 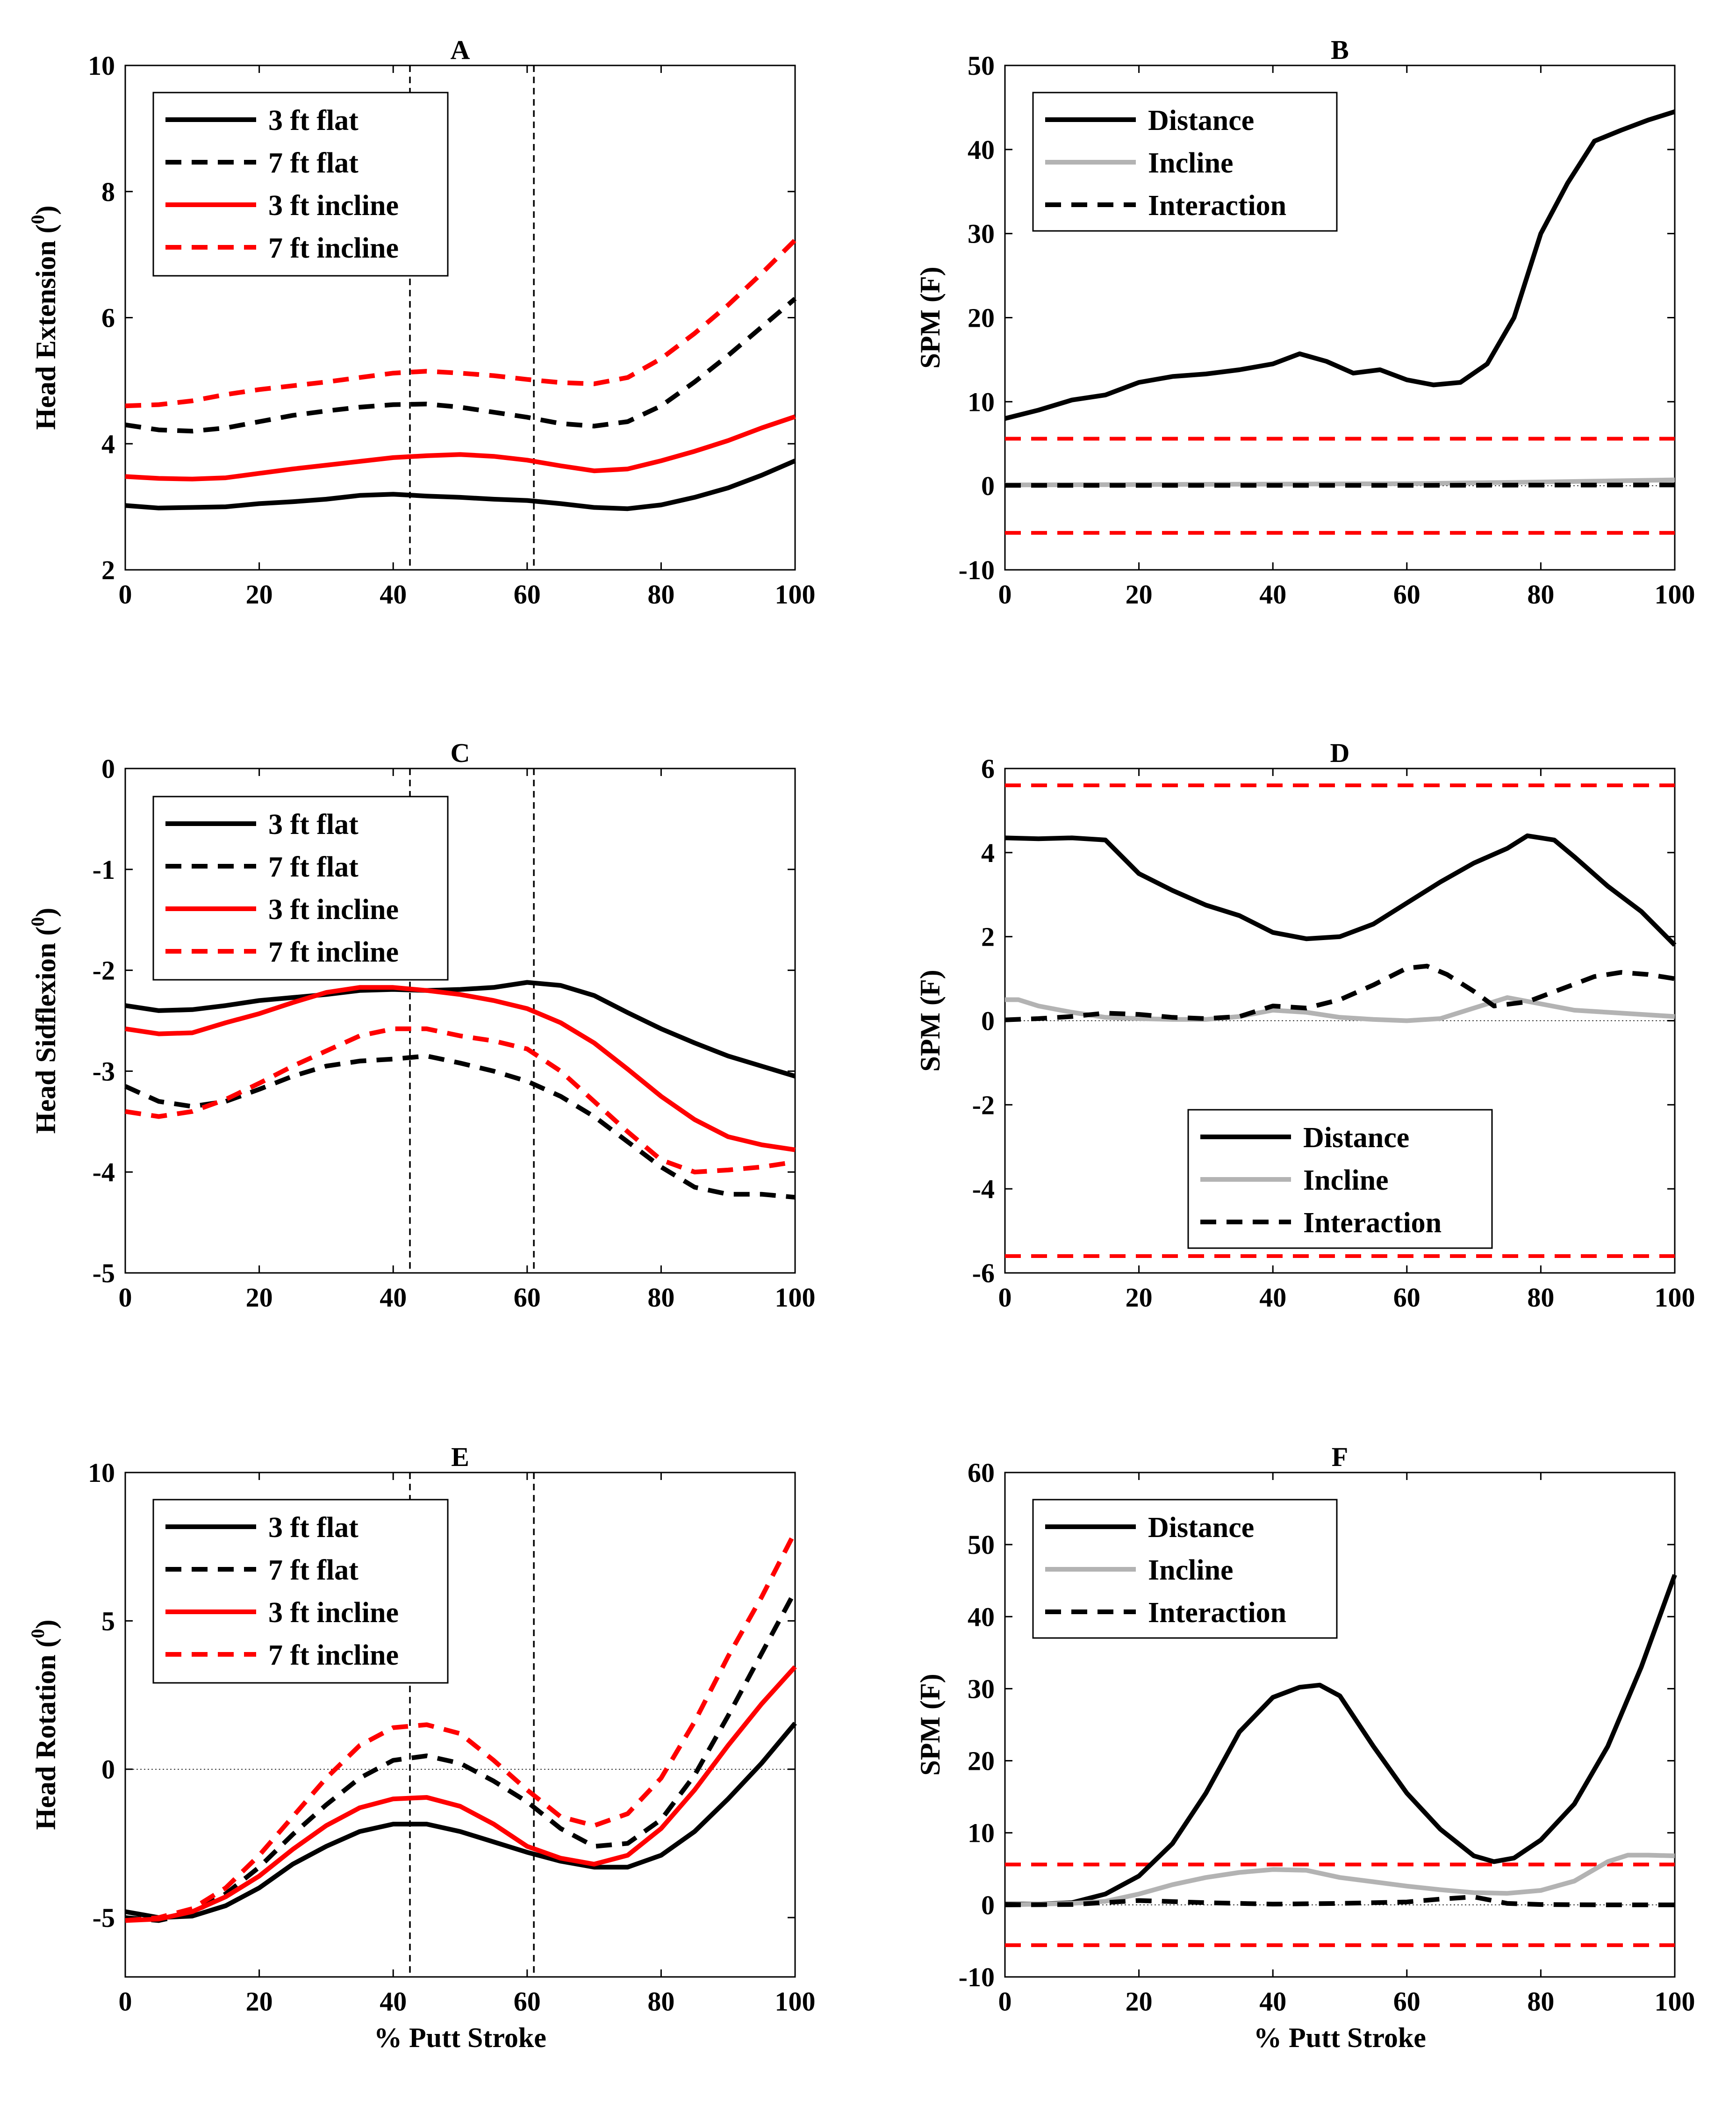 I want to click on panel-title: C, so click(x=460, y=753).